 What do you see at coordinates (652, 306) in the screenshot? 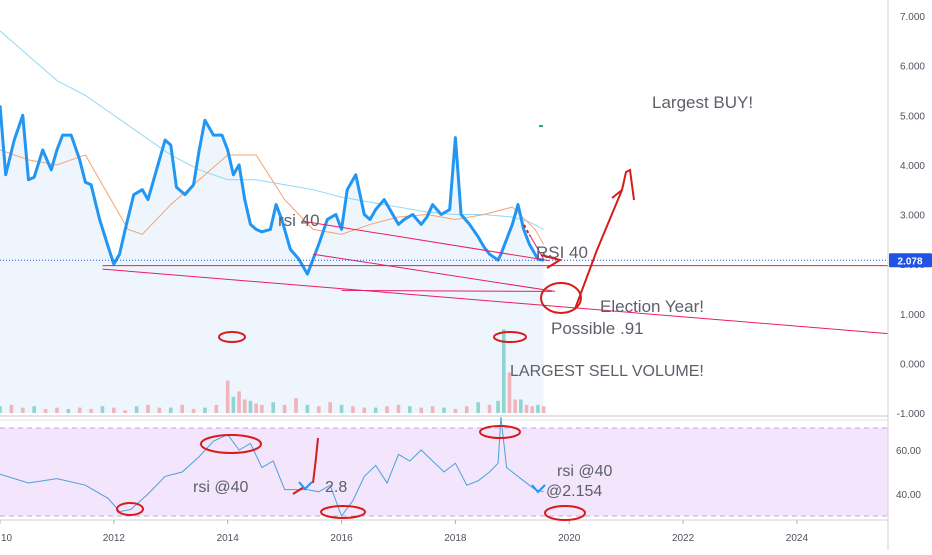
I see `annotation-election-year: Election Year!` at bounding box center [652, 306].